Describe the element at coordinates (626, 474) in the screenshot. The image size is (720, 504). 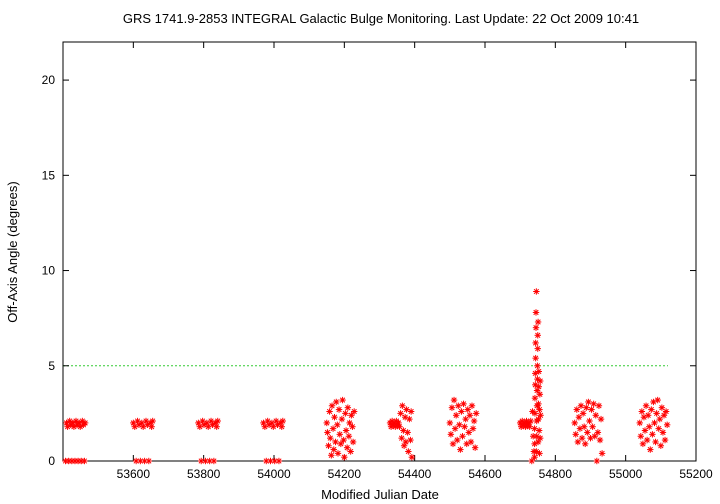
I see `x-tick-label: 55000` at that location.